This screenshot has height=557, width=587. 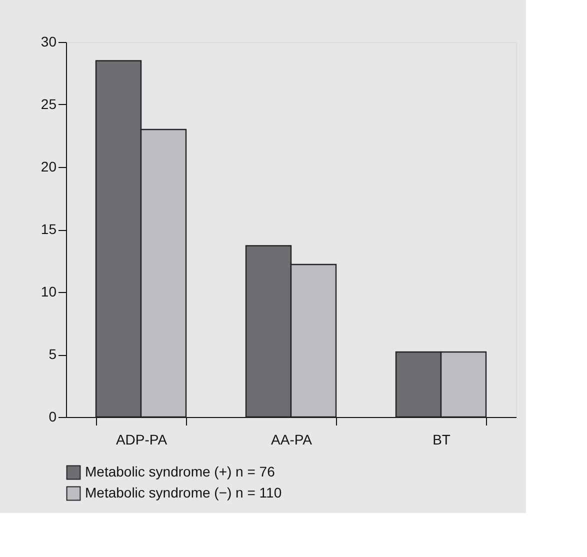 What do you see at coordinates (48, 42) in the screenshot?
I see `y-tick-label: 30` at bounding box center [48, 42].